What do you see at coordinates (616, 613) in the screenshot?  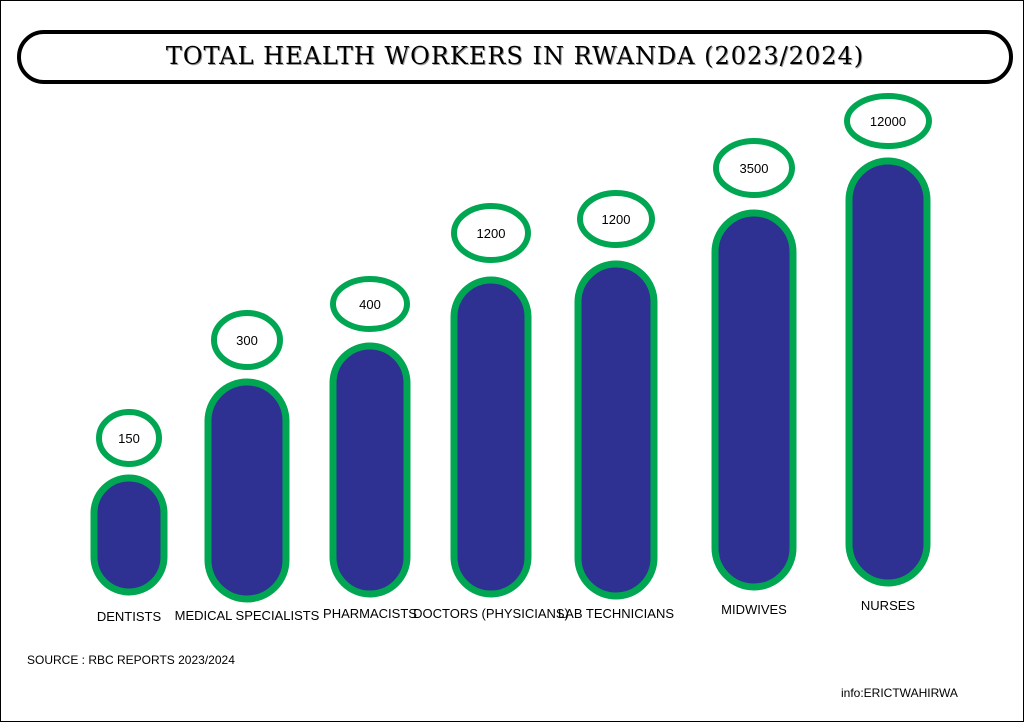 I see `category-label: LAB TECHNICIANS` at bounding box center [616, 613].